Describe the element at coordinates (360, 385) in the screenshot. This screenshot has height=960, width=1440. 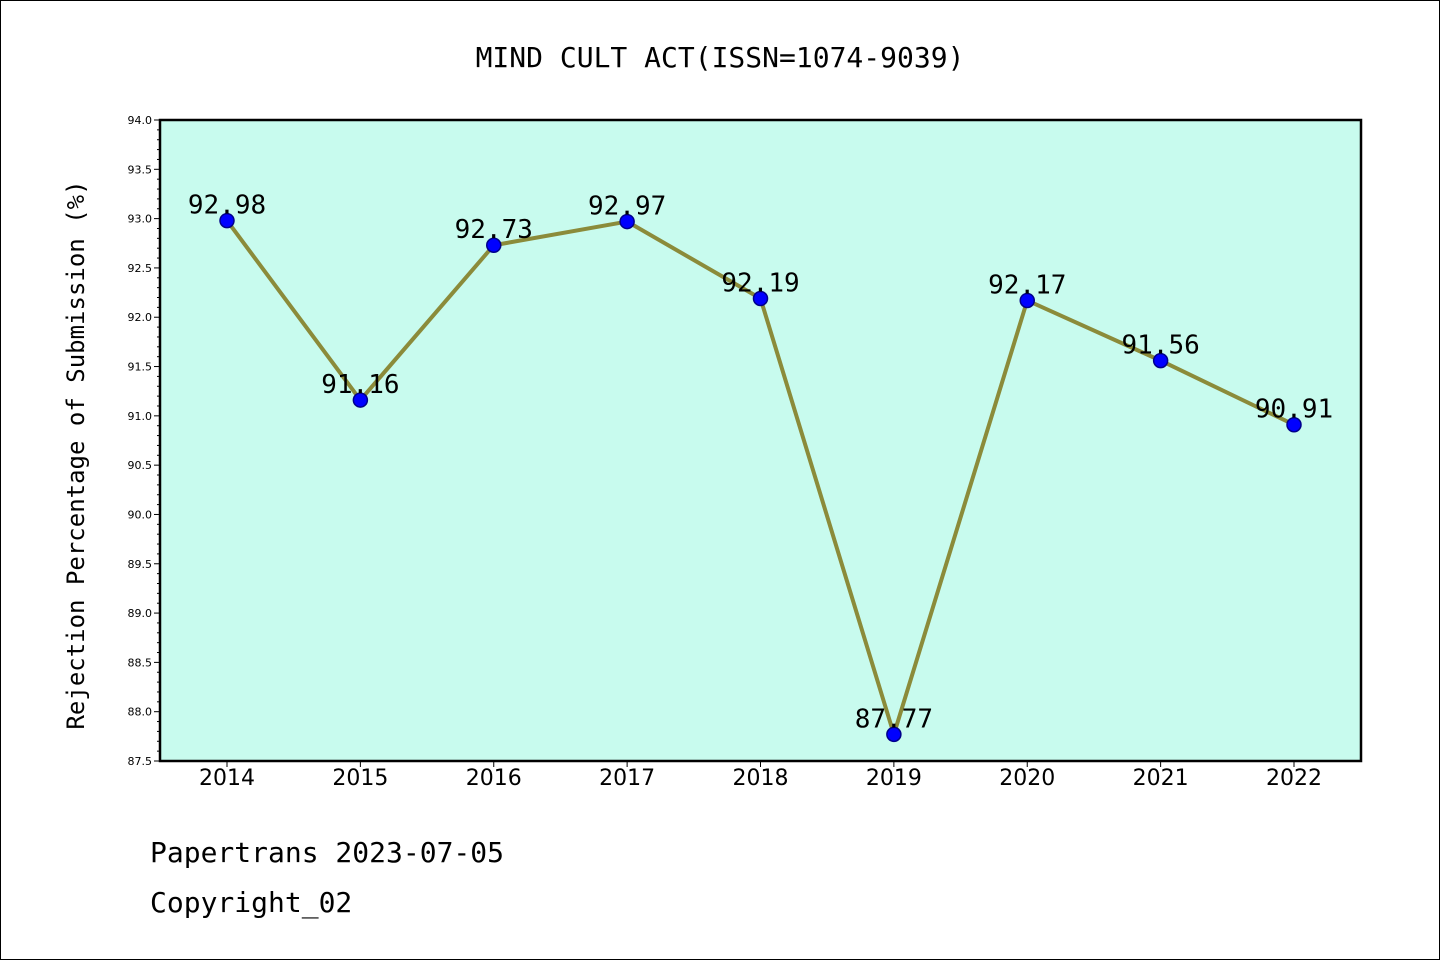
I see `data-label: 91.16` at that location.